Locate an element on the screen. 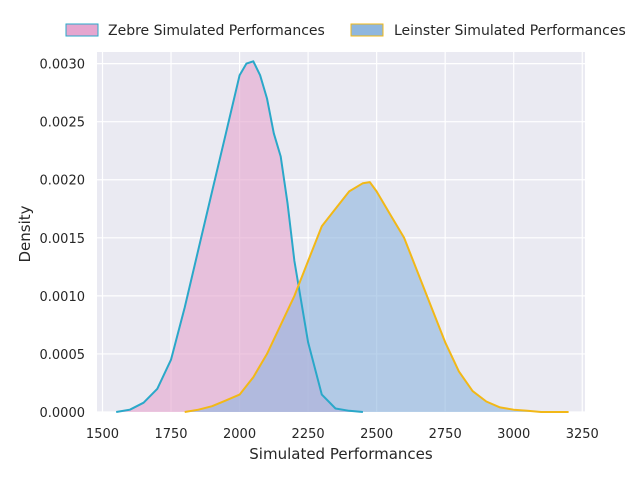  y-axis-label: Density is located at coordinates (25, 233).